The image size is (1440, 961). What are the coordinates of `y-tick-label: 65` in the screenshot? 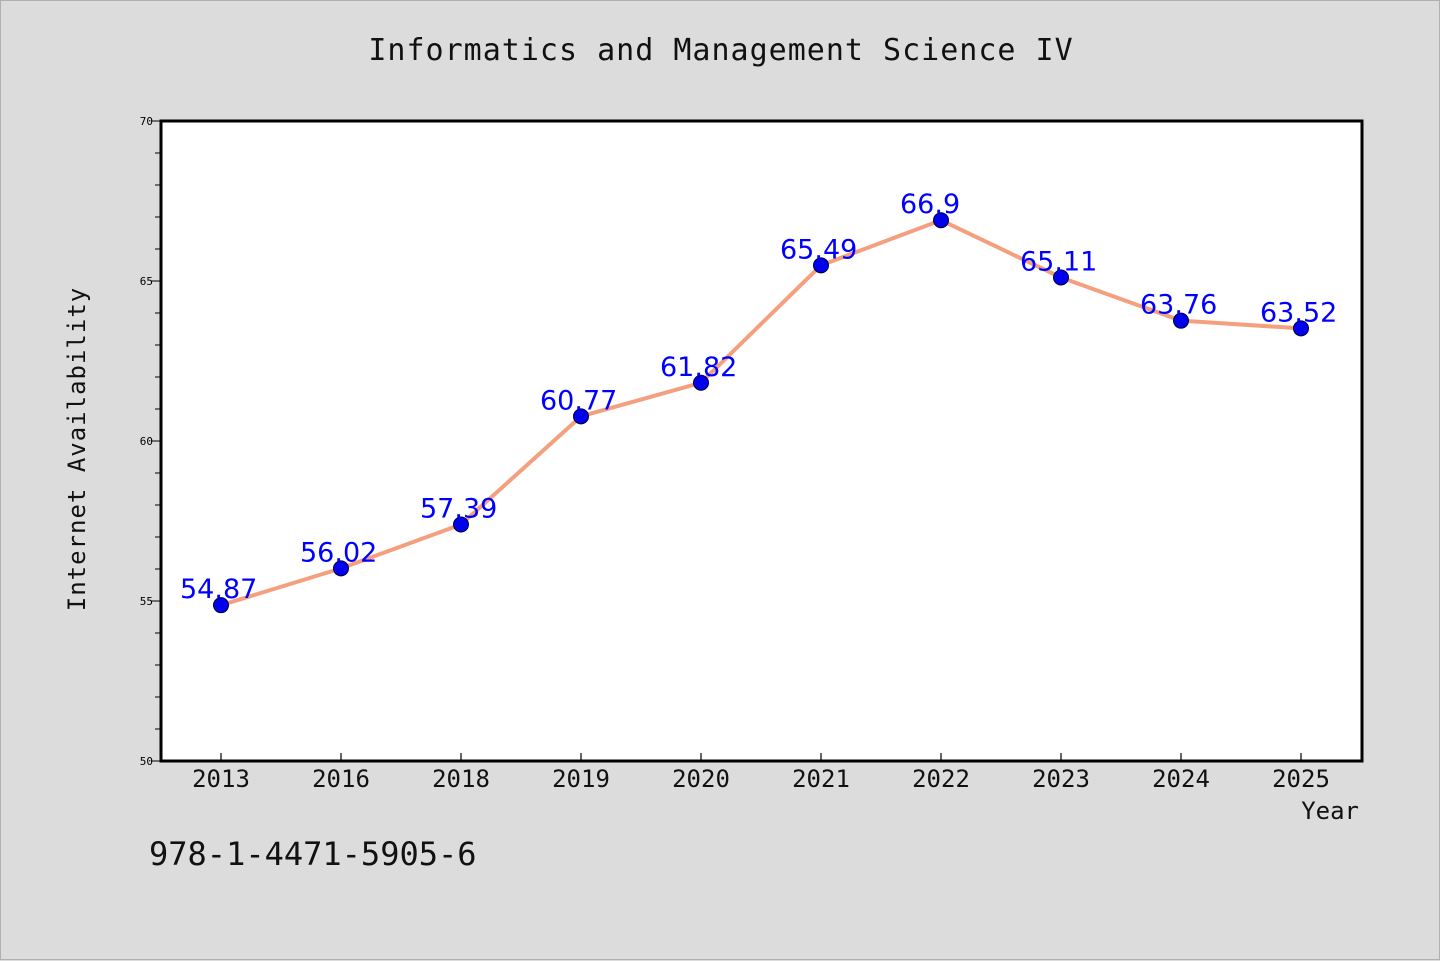 It's located at (146, 281).